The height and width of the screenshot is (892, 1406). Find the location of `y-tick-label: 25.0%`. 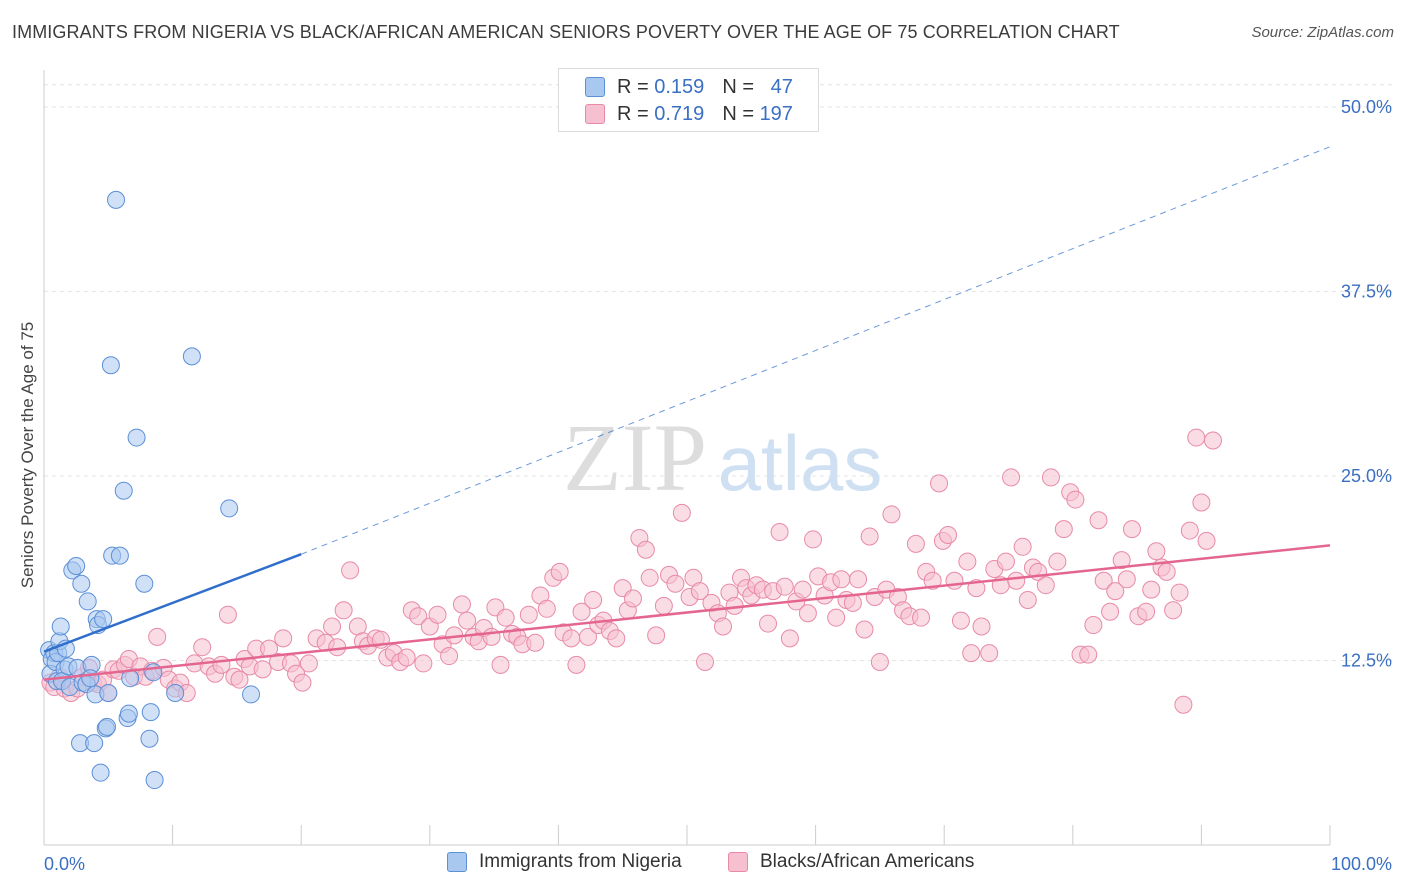

y-tick-label: 25.0% is located at coordinates (1366, 476).